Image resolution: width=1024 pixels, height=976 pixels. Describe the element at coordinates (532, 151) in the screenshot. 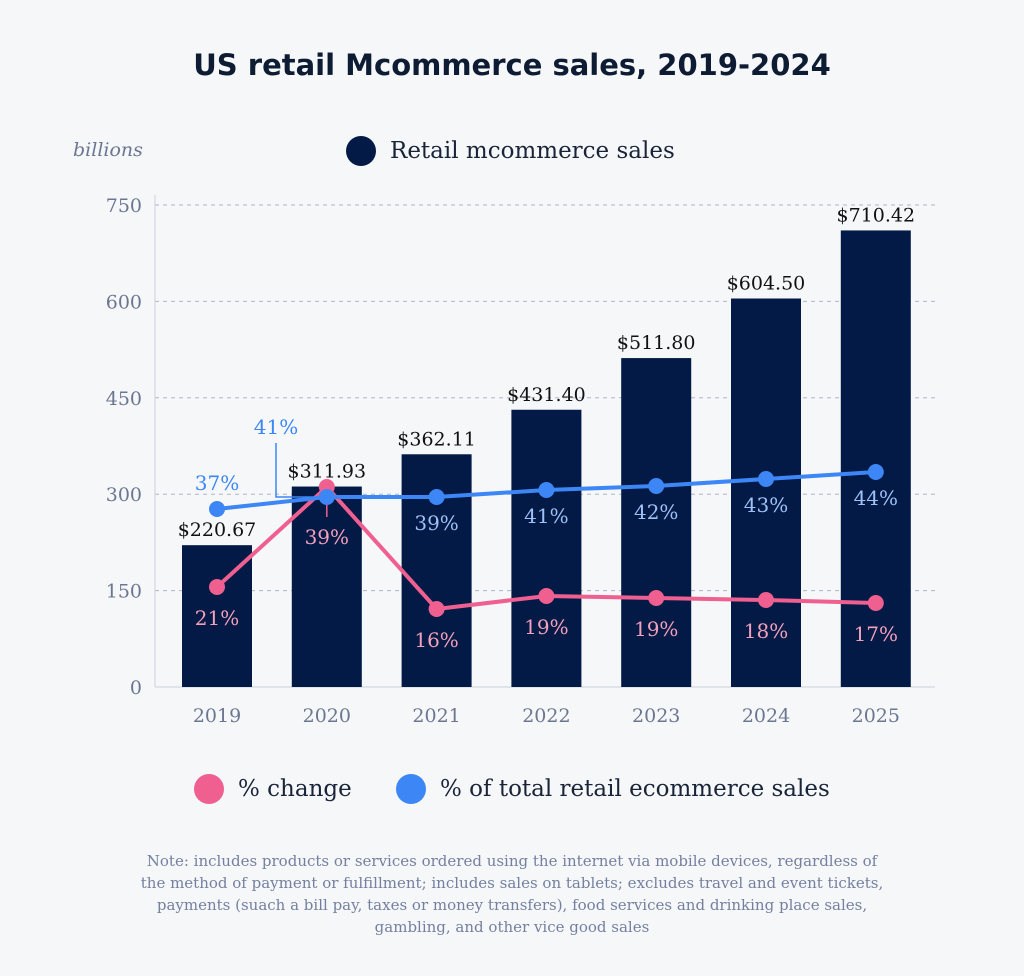

I see `legend-label: Retail mcommerce sales` at that location.